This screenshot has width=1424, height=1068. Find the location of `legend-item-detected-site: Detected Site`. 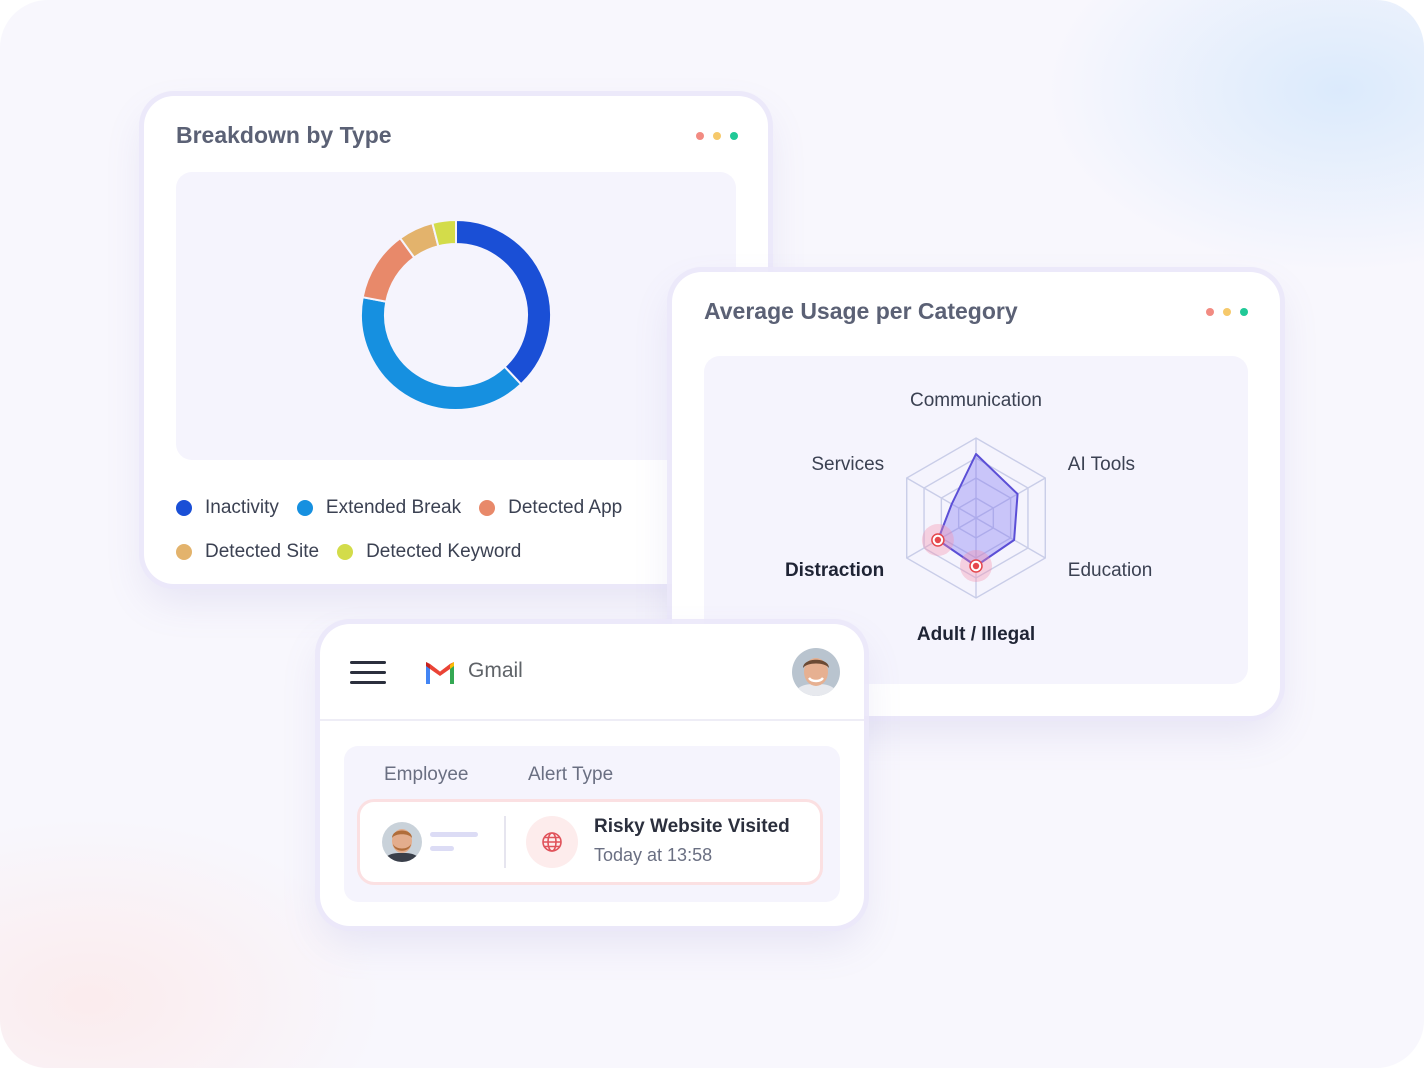

legend-item-detected-site: Detected Site is located at coordinates (247, 552).